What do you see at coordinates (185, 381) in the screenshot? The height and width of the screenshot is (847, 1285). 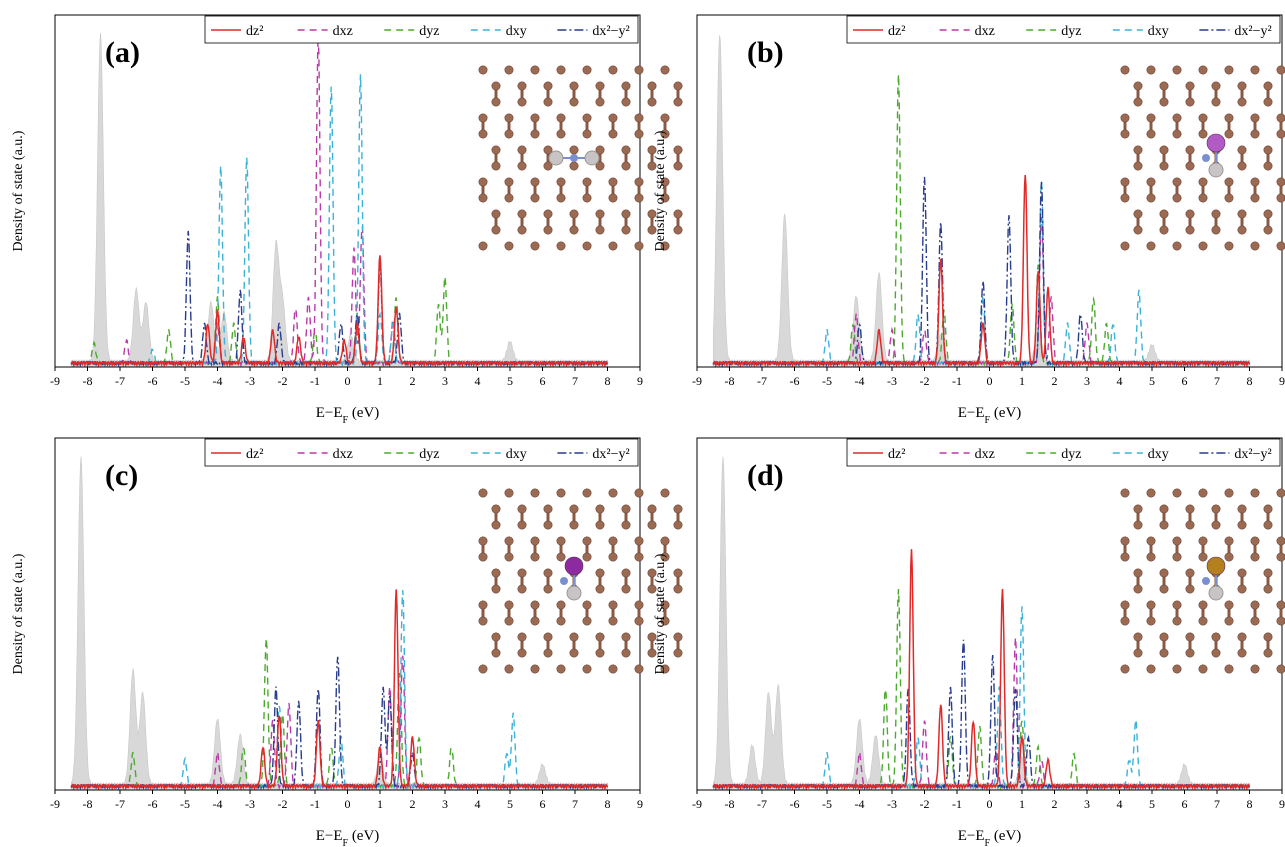 I see `x-tick-label: -5` at bounding box center [185, 381].